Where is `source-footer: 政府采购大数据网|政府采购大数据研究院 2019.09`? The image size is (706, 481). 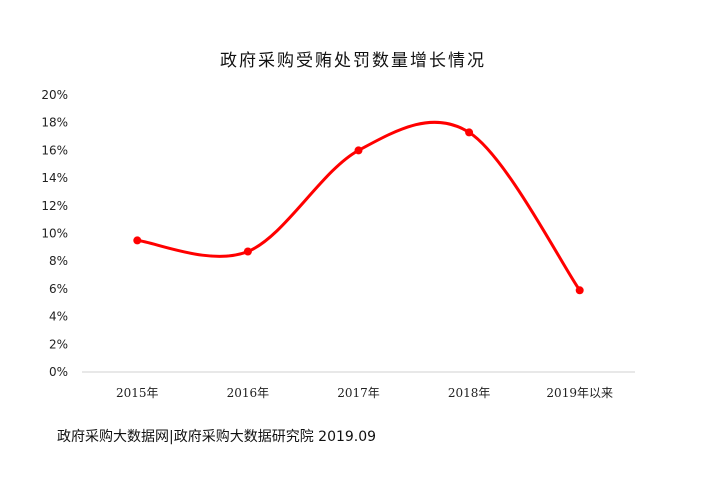
source-footer: 政府采购大数据网|政府采购大数据研究院 2019.09 is located at coordinates (217, 437).